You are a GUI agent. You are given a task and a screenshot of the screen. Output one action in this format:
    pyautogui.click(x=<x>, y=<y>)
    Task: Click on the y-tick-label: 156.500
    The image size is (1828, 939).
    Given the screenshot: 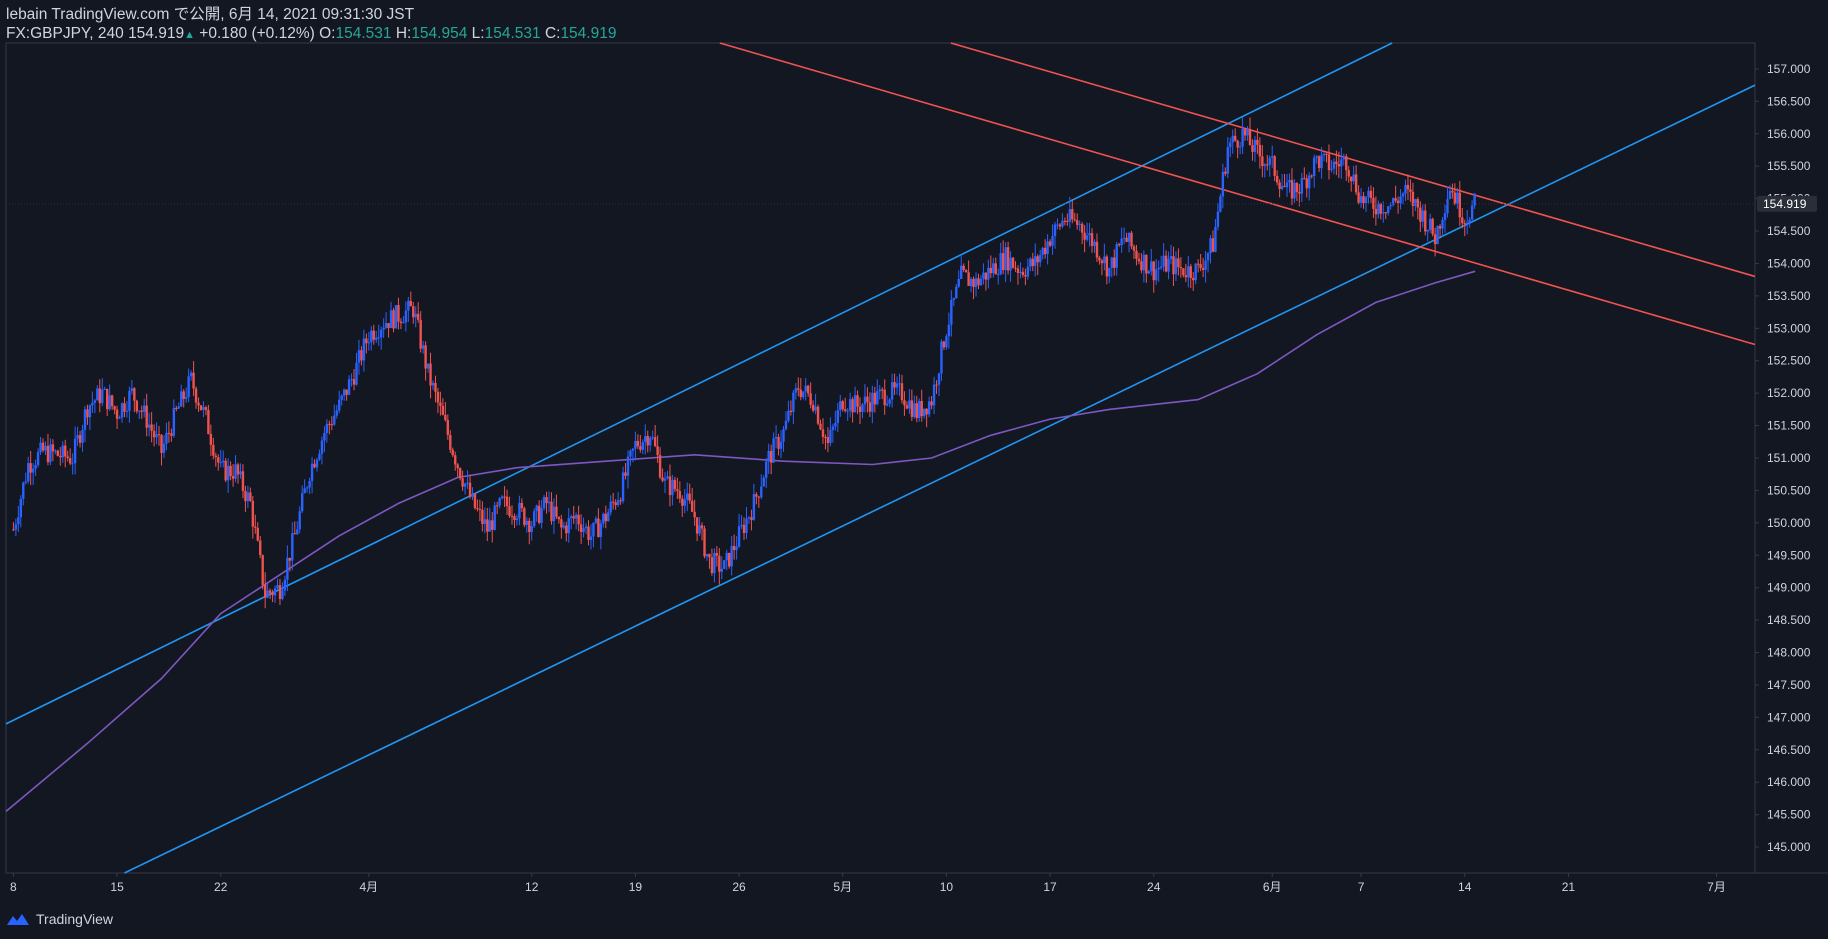 What is the action you would take?
    pyautogui.click(x=1789, y=101)
    